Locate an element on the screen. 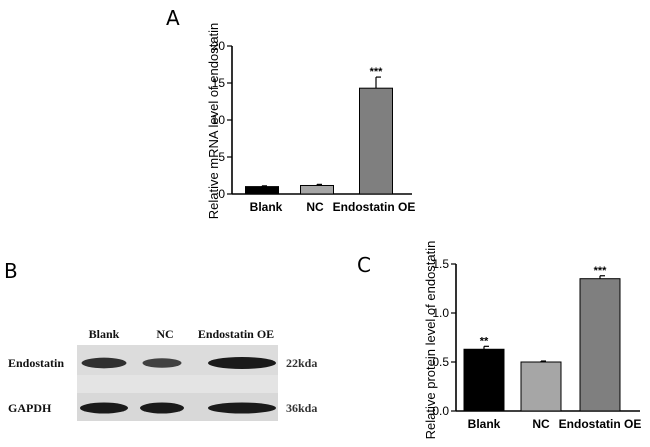 The width and height of the screenshot is (650, 447). chart-c-ylabel: Relative protein level of endostatin is located at coordinates (430, 340).